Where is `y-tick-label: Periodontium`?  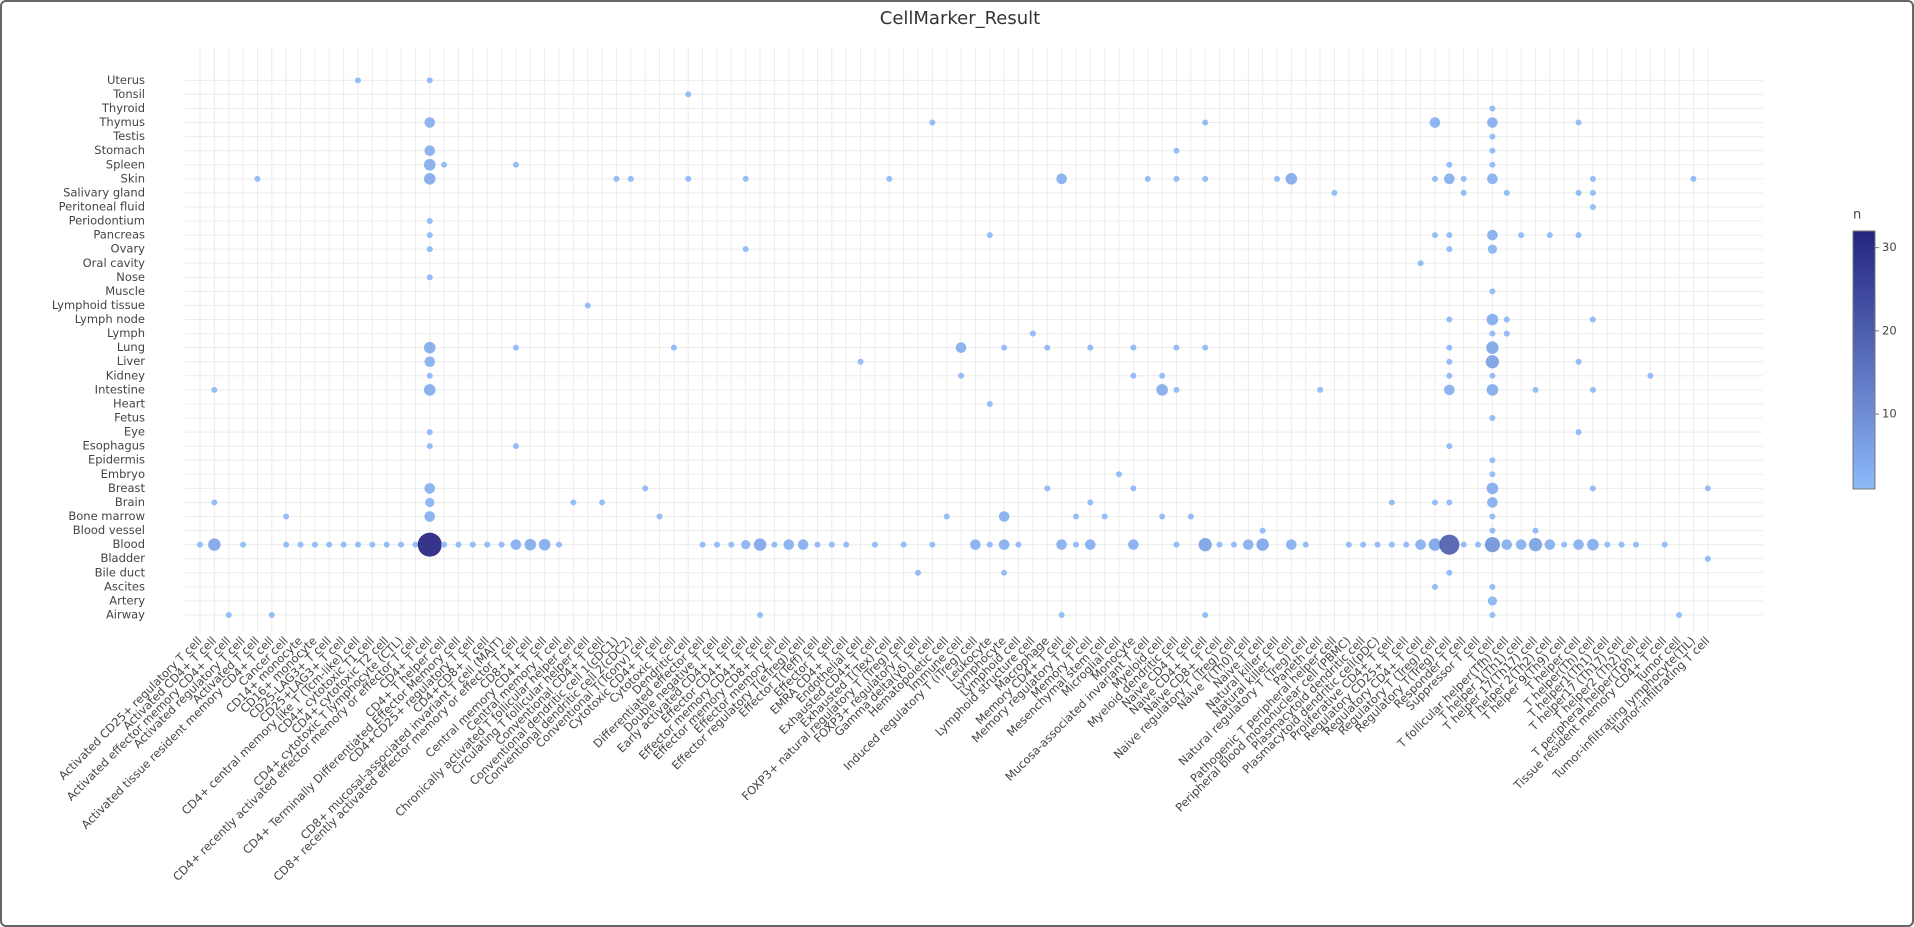
y-tick-label: Periodontium is located at coordinates (107, 221).